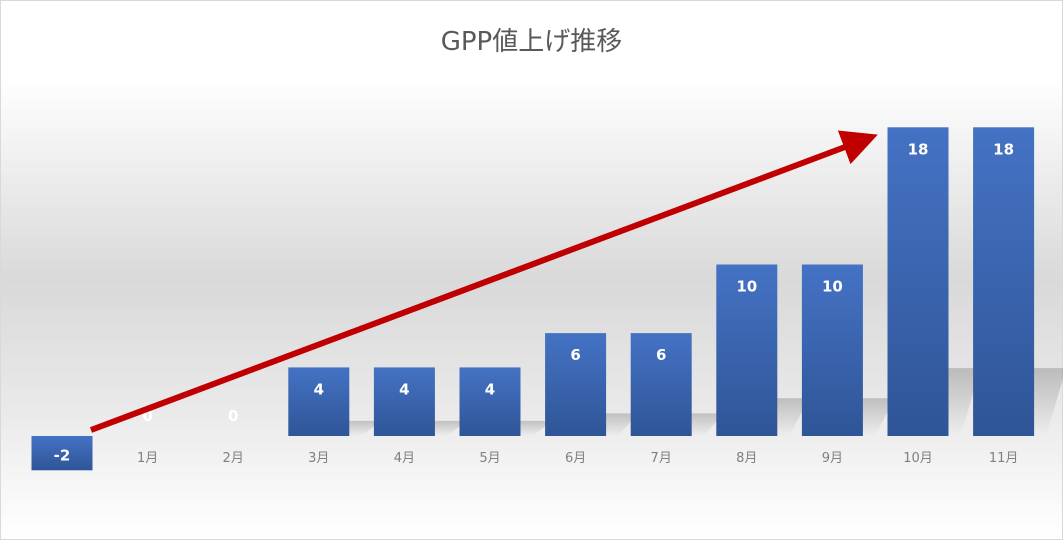 The image size is (1063, 541). What do you see at coordinates (918, 458) in the screenshot?
I see `x-tick-label: 10月` at bounding box center [918, 458].